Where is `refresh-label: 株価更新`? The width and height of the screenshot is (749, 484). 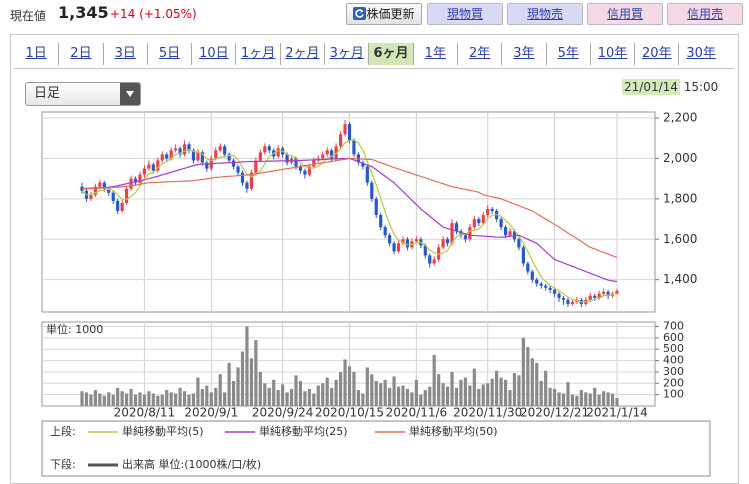 refresh-label: 株価更新 is located at coordinates (390, 14).